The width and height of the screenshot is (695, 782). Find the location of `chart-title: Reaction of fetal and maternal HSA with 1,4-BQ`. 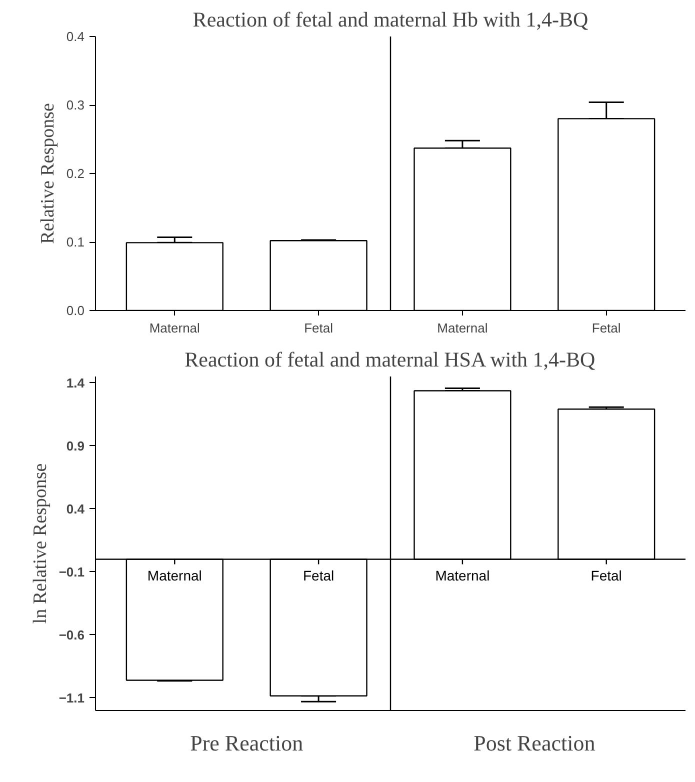

chart-title: Reaction of fetal and maternal HSA with 1,4-BQ is located at coordinates (390, 360).